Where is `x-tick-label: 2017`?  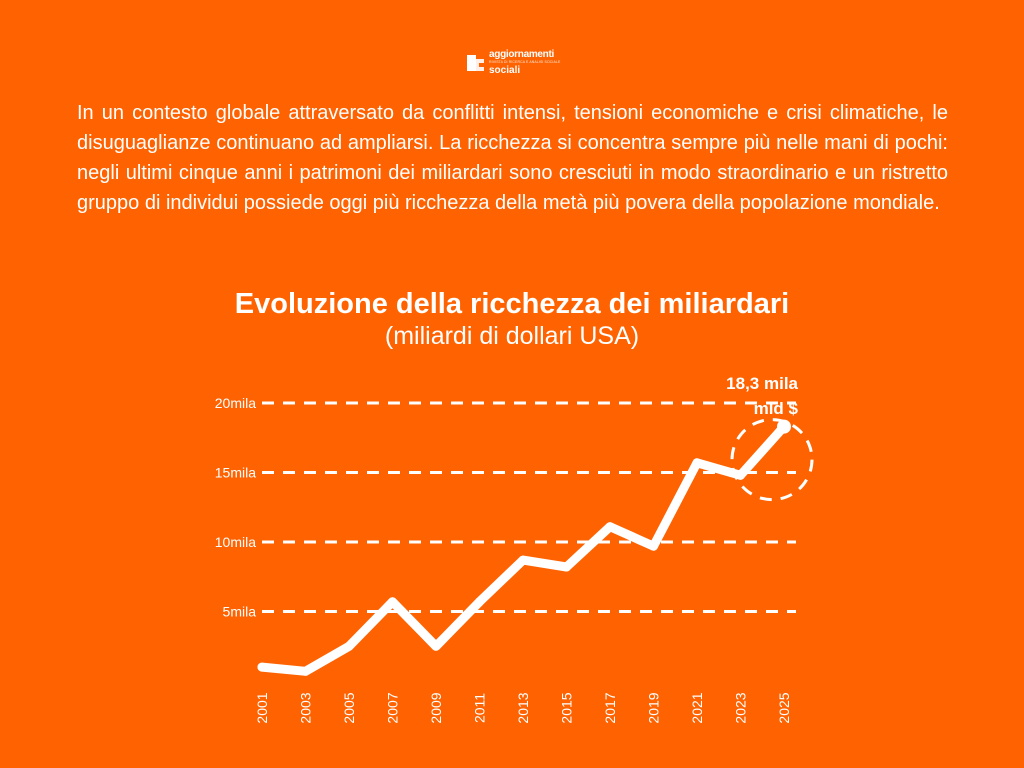 x-tick-label: 2017 is located at coordinates (610, 707).